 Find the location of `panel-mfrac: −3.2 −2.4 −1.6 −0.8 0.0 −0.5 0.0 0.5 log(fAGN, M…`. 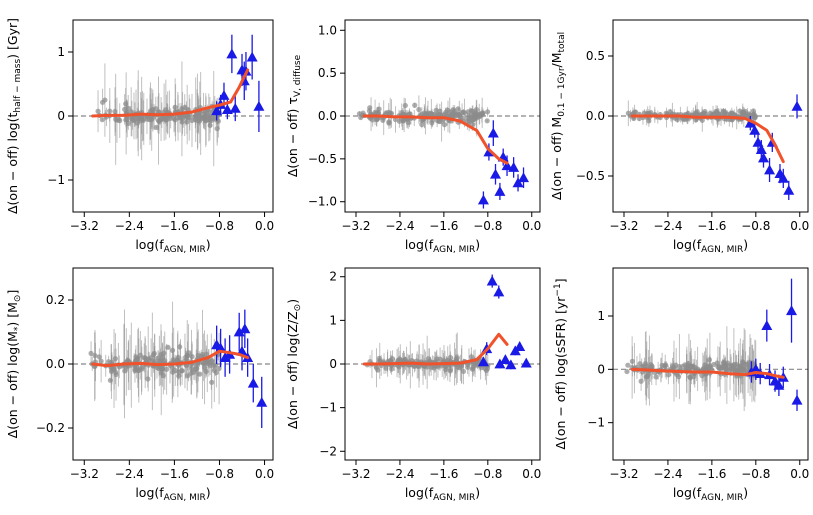

panel-mfrac: −3.2 −2.4 −1.6 −0.8 0.0 −0.5 0.0 0.5 log(fAGN, M… is located at coordinates (679, 137).